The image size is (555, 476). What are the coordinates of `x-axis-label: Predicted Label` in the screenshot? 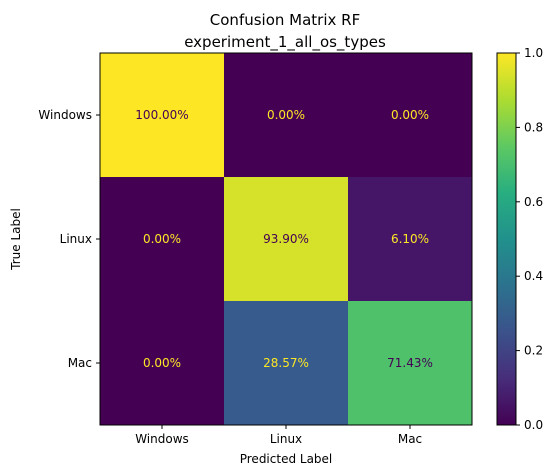 It's located at (286, 459).